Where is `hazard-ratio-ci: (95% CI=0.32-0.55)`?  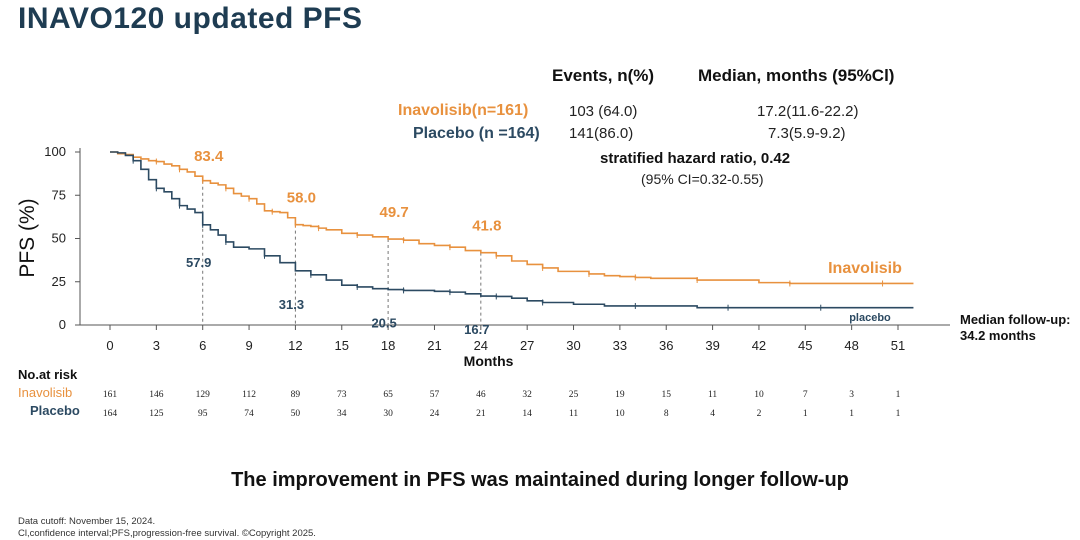
hazard-ratio-ci: (95% CI=0.32-0.55) is located at coordinates (702, 179).